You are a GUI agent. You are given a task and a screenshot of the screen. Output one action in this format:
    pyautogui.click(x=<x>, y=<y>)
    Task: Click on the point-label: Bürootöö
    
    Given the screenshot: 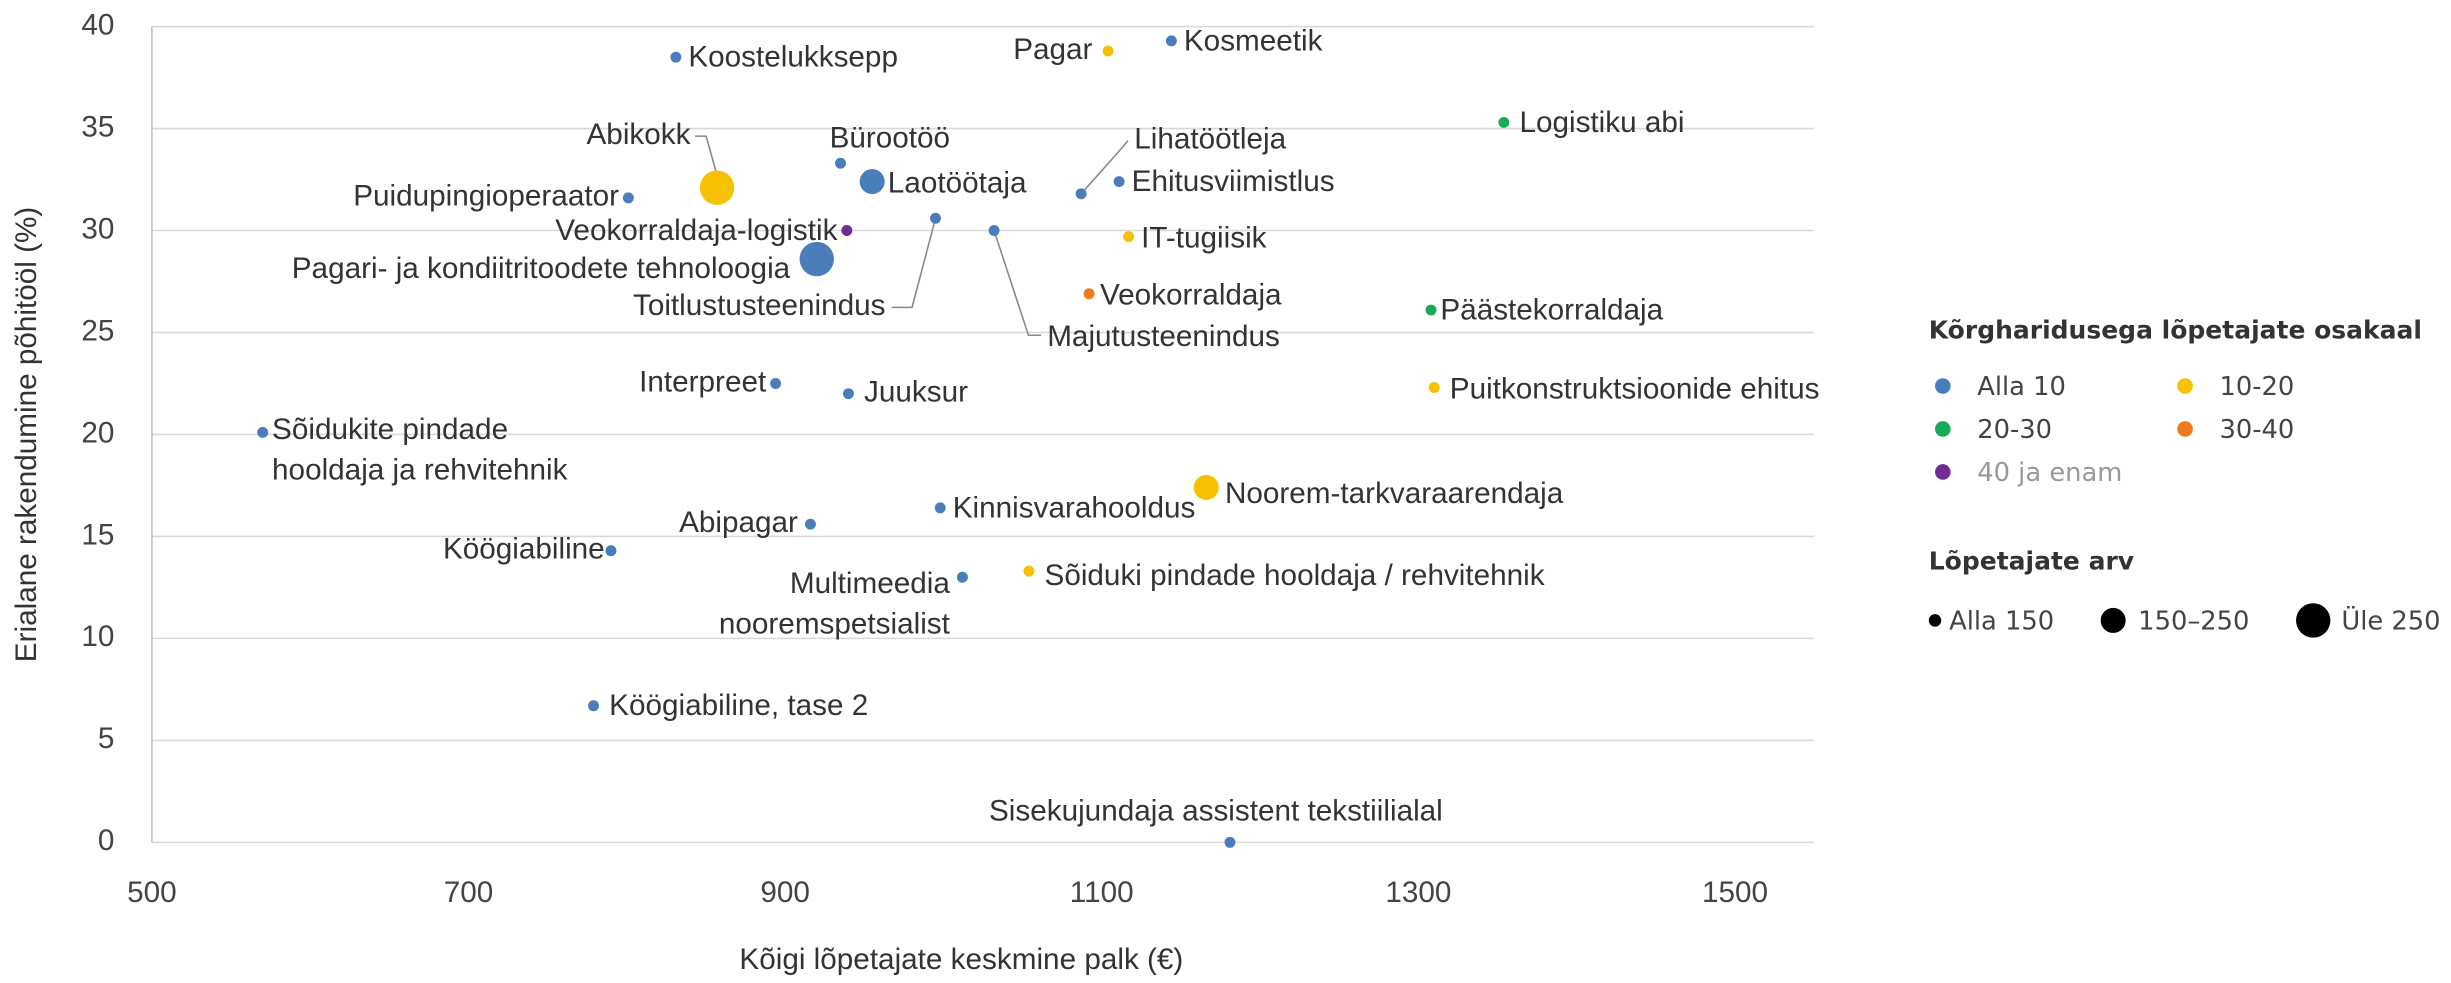 What is the action you would take?
    pyautogui.click(x=890, y=138)
    